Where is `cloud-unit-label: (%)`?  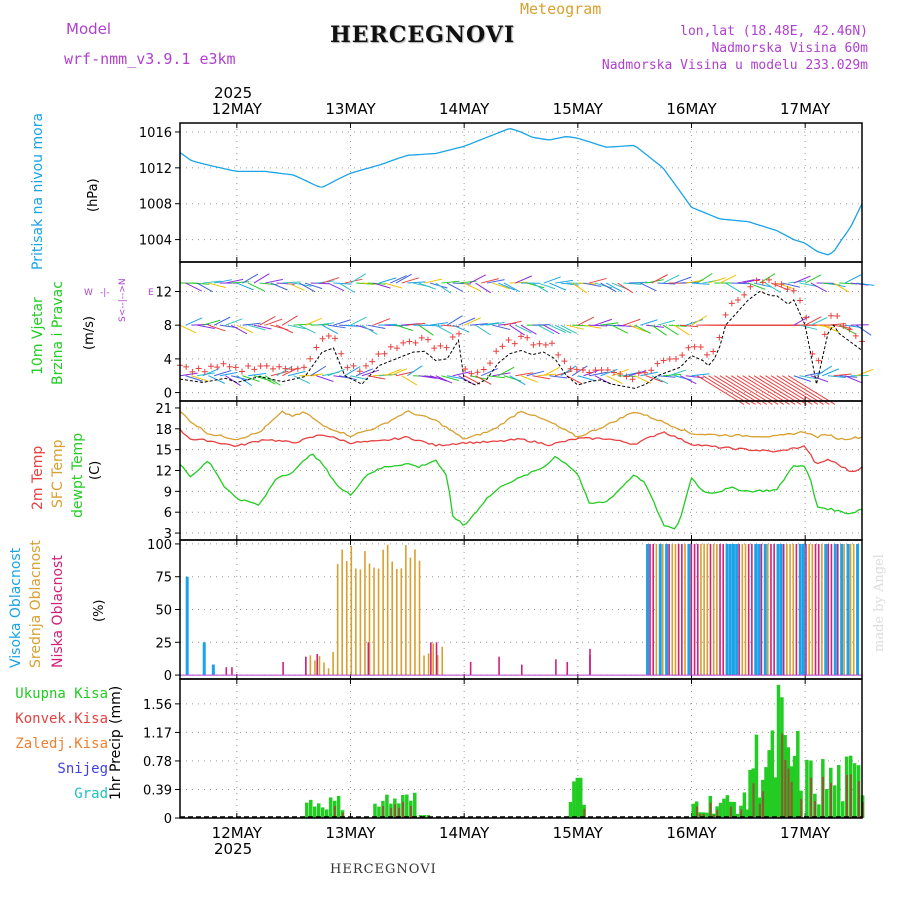
cloud-unit-label: (%) is located at coordinates (99, 611).